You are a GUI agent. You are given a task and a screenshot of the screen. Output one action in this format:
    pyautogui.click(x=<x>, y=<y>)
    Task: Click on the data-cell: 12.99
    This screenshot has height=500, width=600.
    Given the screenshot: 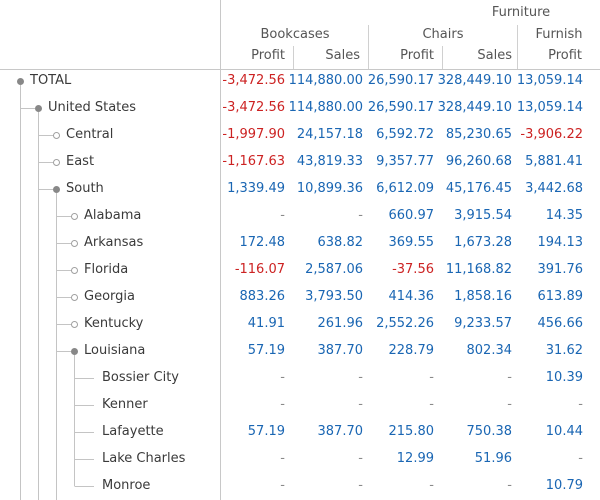 What is the action you would take?
    pyautogui.click(x=415, y=458)
    